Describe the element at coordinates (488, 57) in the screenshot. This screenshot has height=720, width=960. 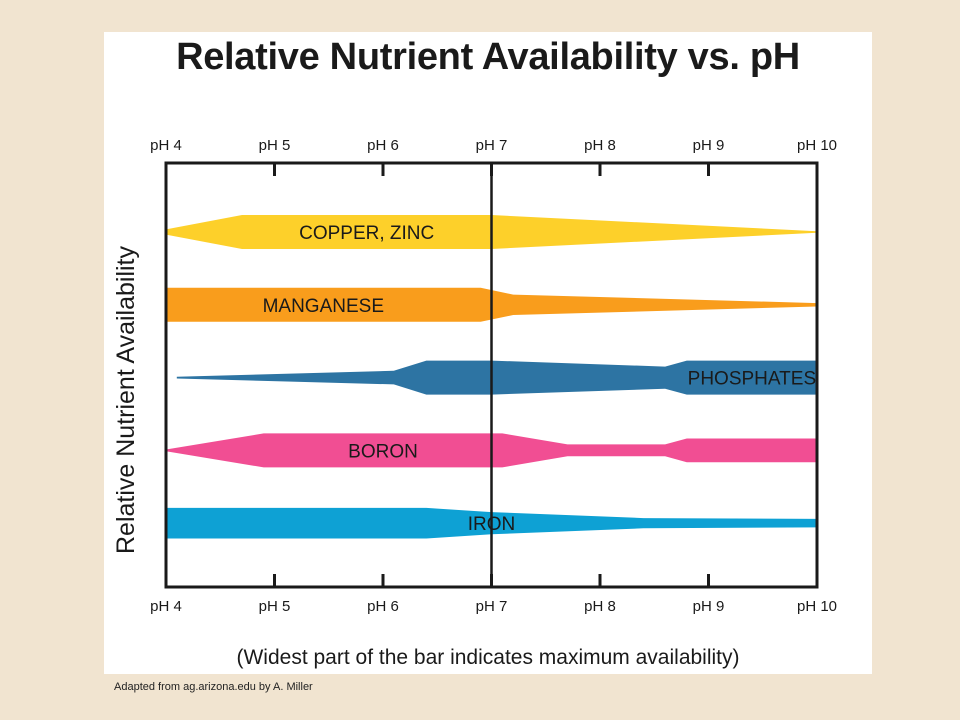
I see `chart-title: Relative Nutrient Availability vs. pH` at that location.